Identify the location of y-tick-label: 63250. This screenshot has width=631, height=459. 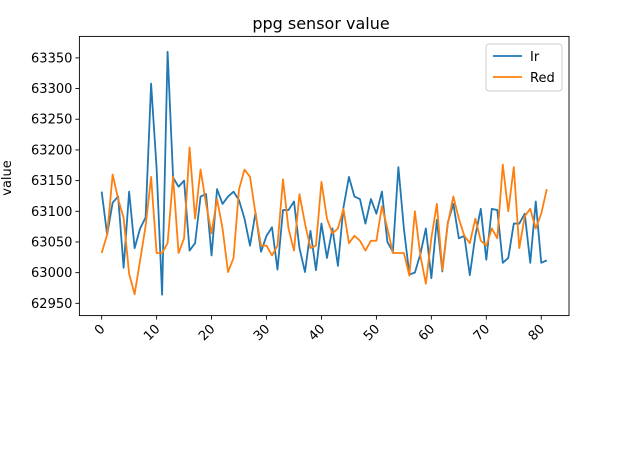
(51, 120).